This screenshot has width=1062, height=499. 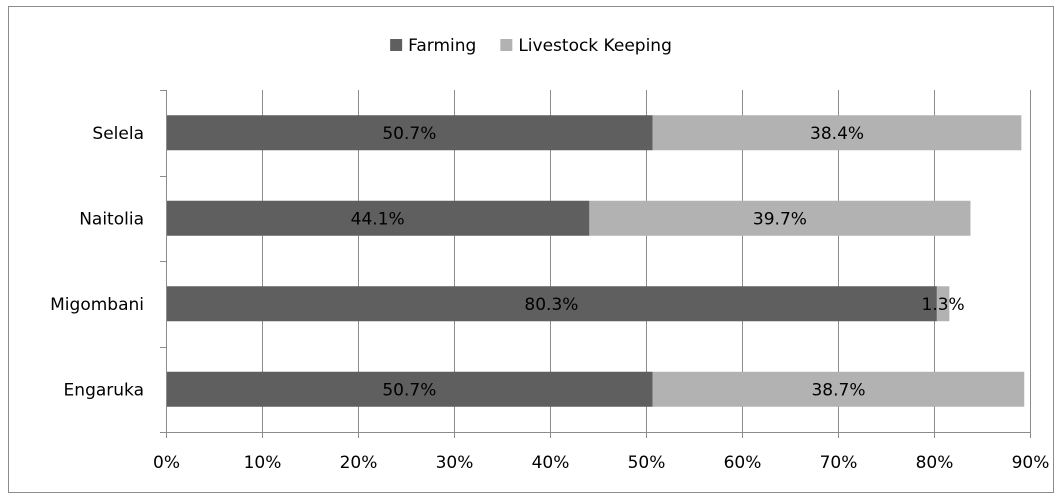 I want to click on bar-engaruka-livestock-keeping, so click(x=838, y=389).